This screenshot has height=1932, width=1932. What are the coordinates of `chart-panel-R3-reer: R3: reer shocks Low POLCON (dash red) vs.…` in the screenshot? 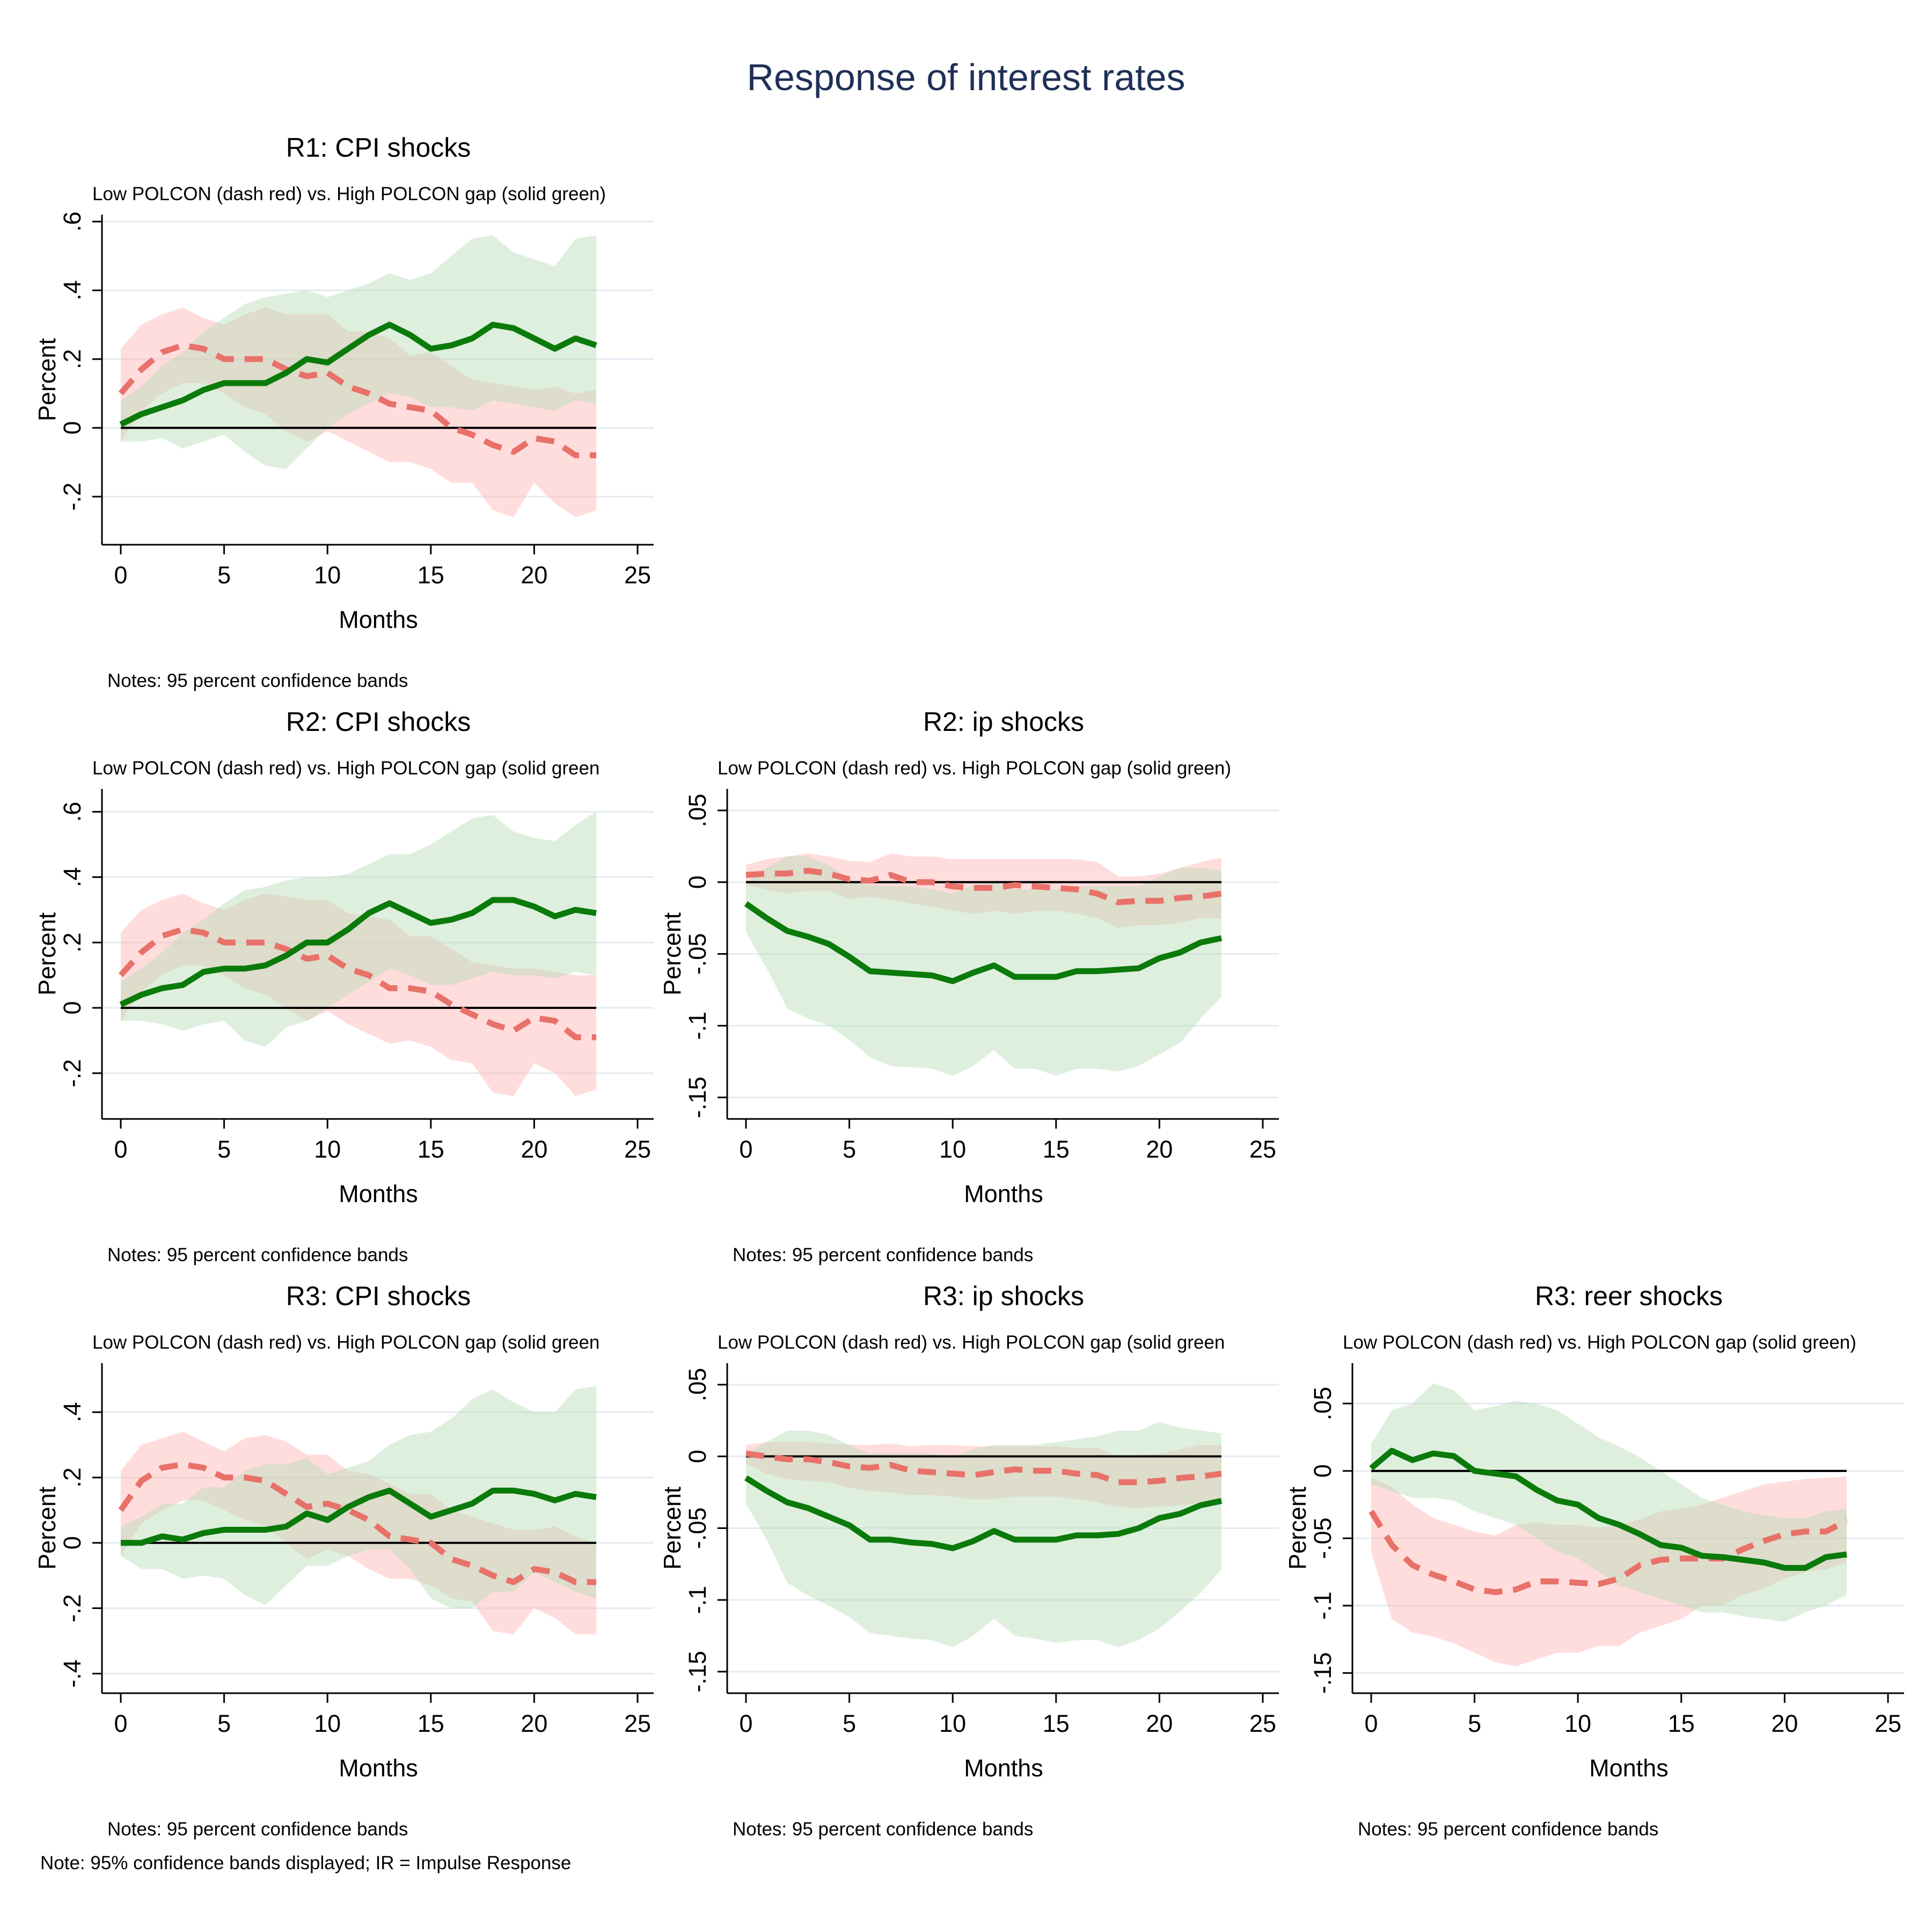 It's located at (1594, 1560).